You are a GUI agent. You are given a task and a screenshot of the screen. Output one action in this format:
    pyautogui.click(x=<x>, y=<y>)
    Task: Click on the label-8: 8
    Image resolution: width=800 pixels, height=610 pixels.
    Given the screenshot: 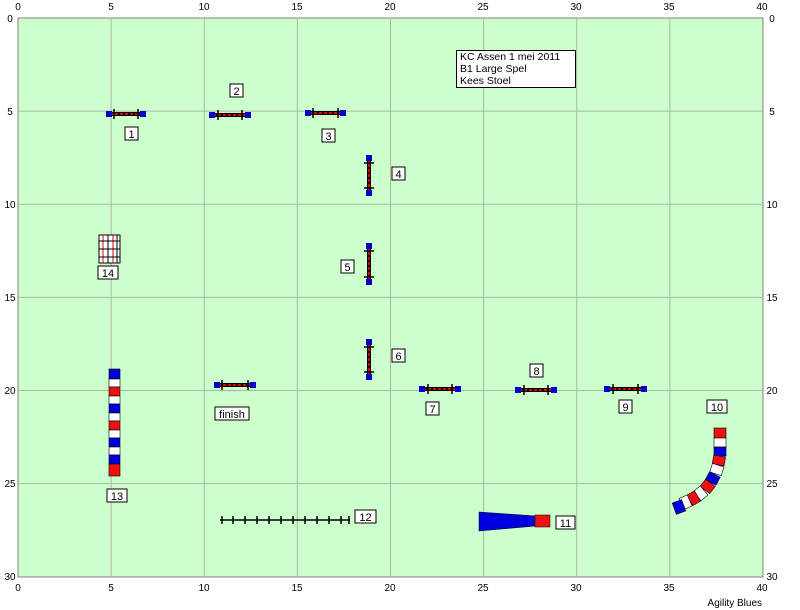 What is the action you would take?
    pyautogui.click(x=536, y=372)
    